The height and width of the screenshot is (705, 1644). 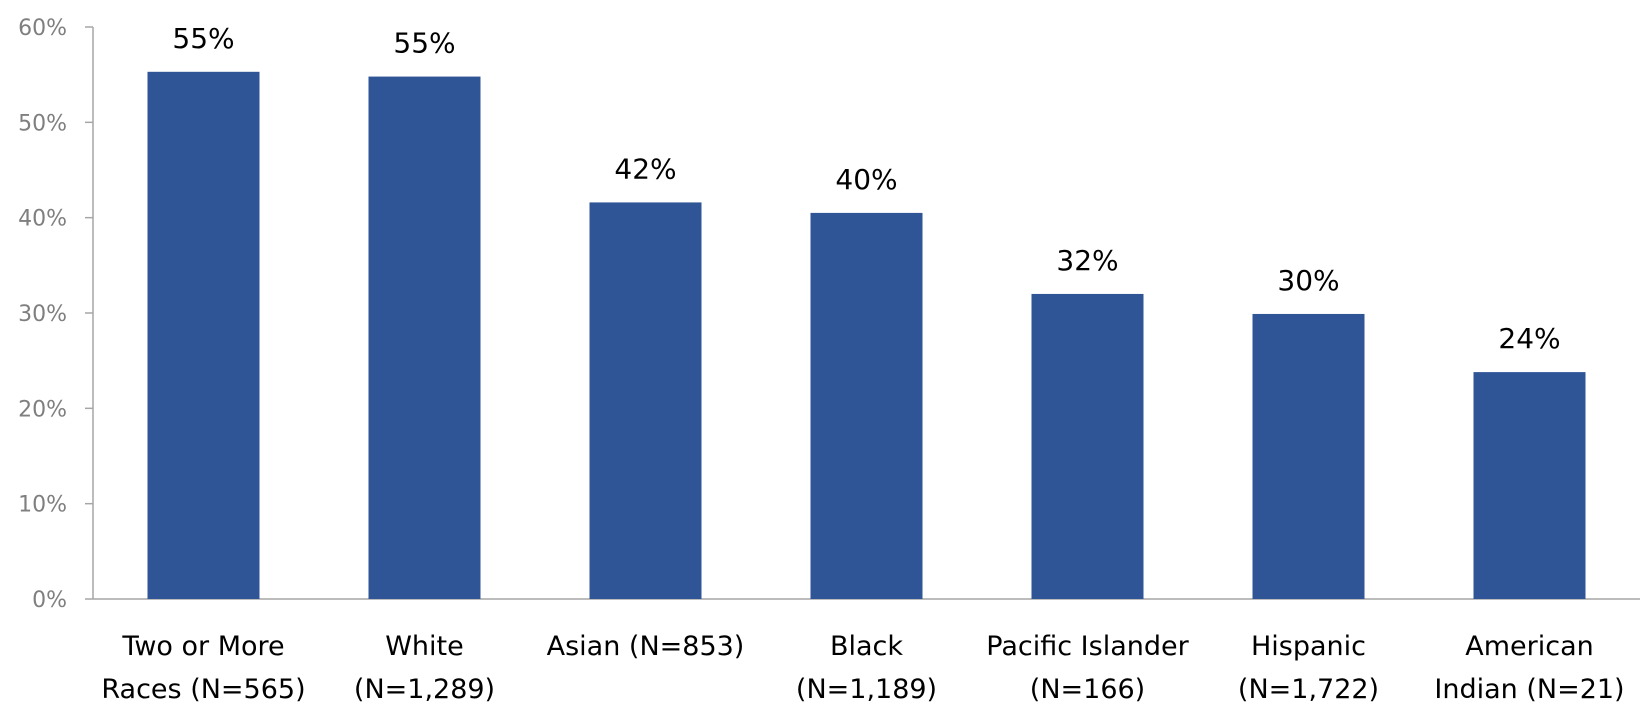 I want to click on category-label: White, so click(x=424, y=646).